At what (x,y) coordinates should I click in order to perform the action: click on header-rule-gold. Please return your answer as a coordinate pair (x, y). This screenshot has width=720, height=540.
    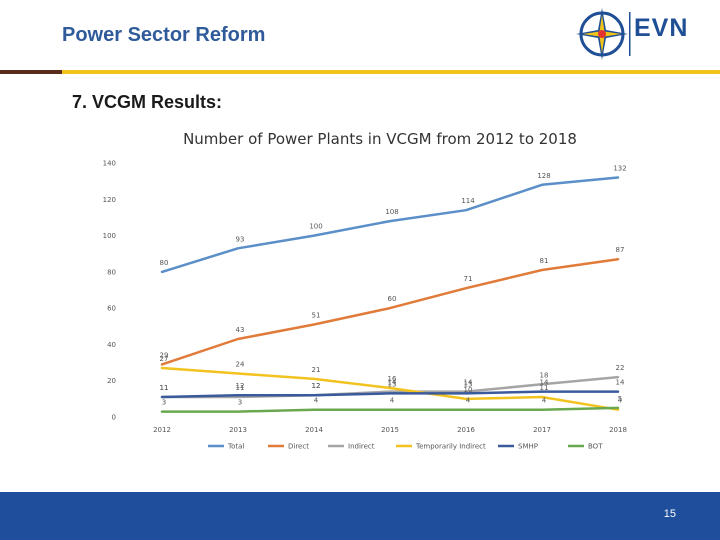
    Looking at the image, I should click on (391, 72).